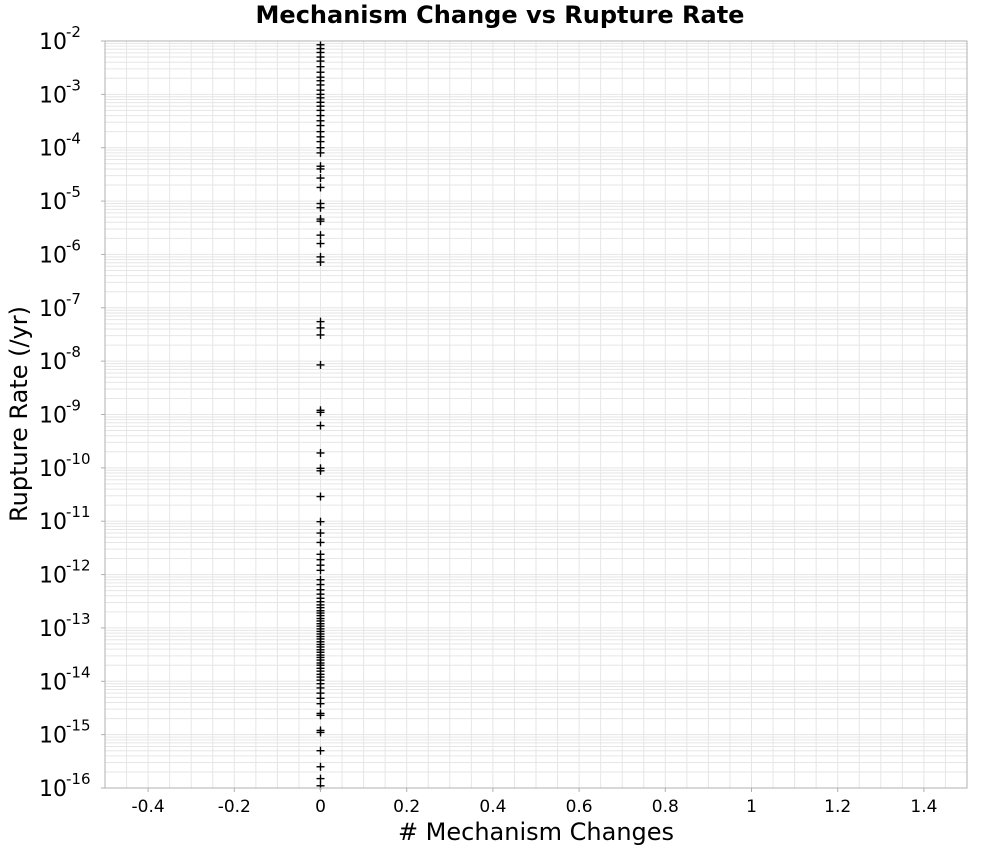 The height and width of the screenshot is (850, 1000). I want to click on y-tick-exponent: -6, so click(73, 245).